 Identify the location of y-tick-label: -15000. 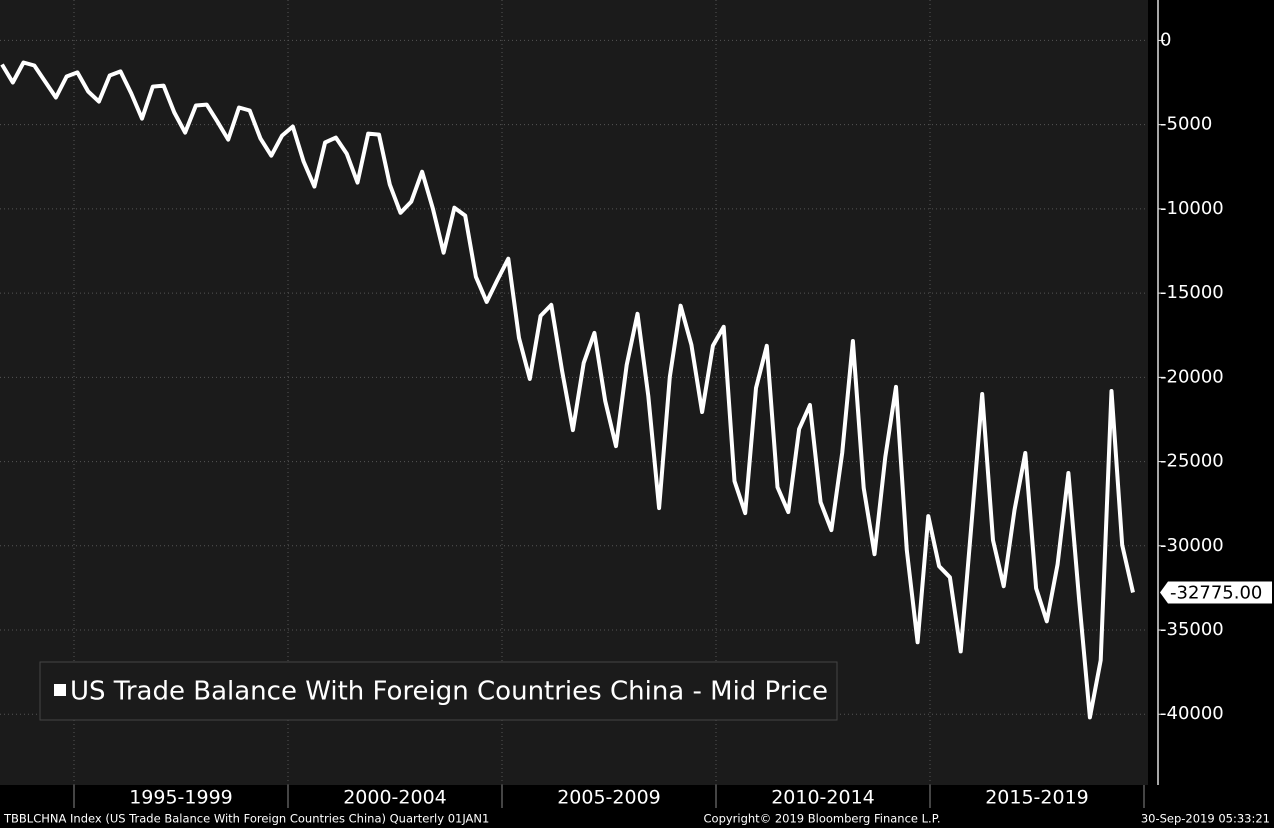
(1192, 292).